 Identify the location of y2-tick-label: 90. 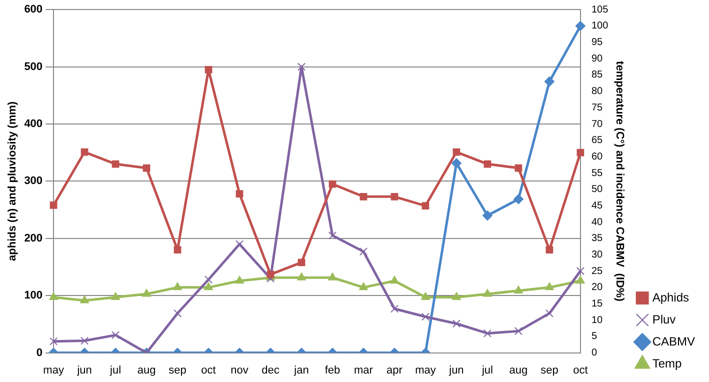
(597, 58).